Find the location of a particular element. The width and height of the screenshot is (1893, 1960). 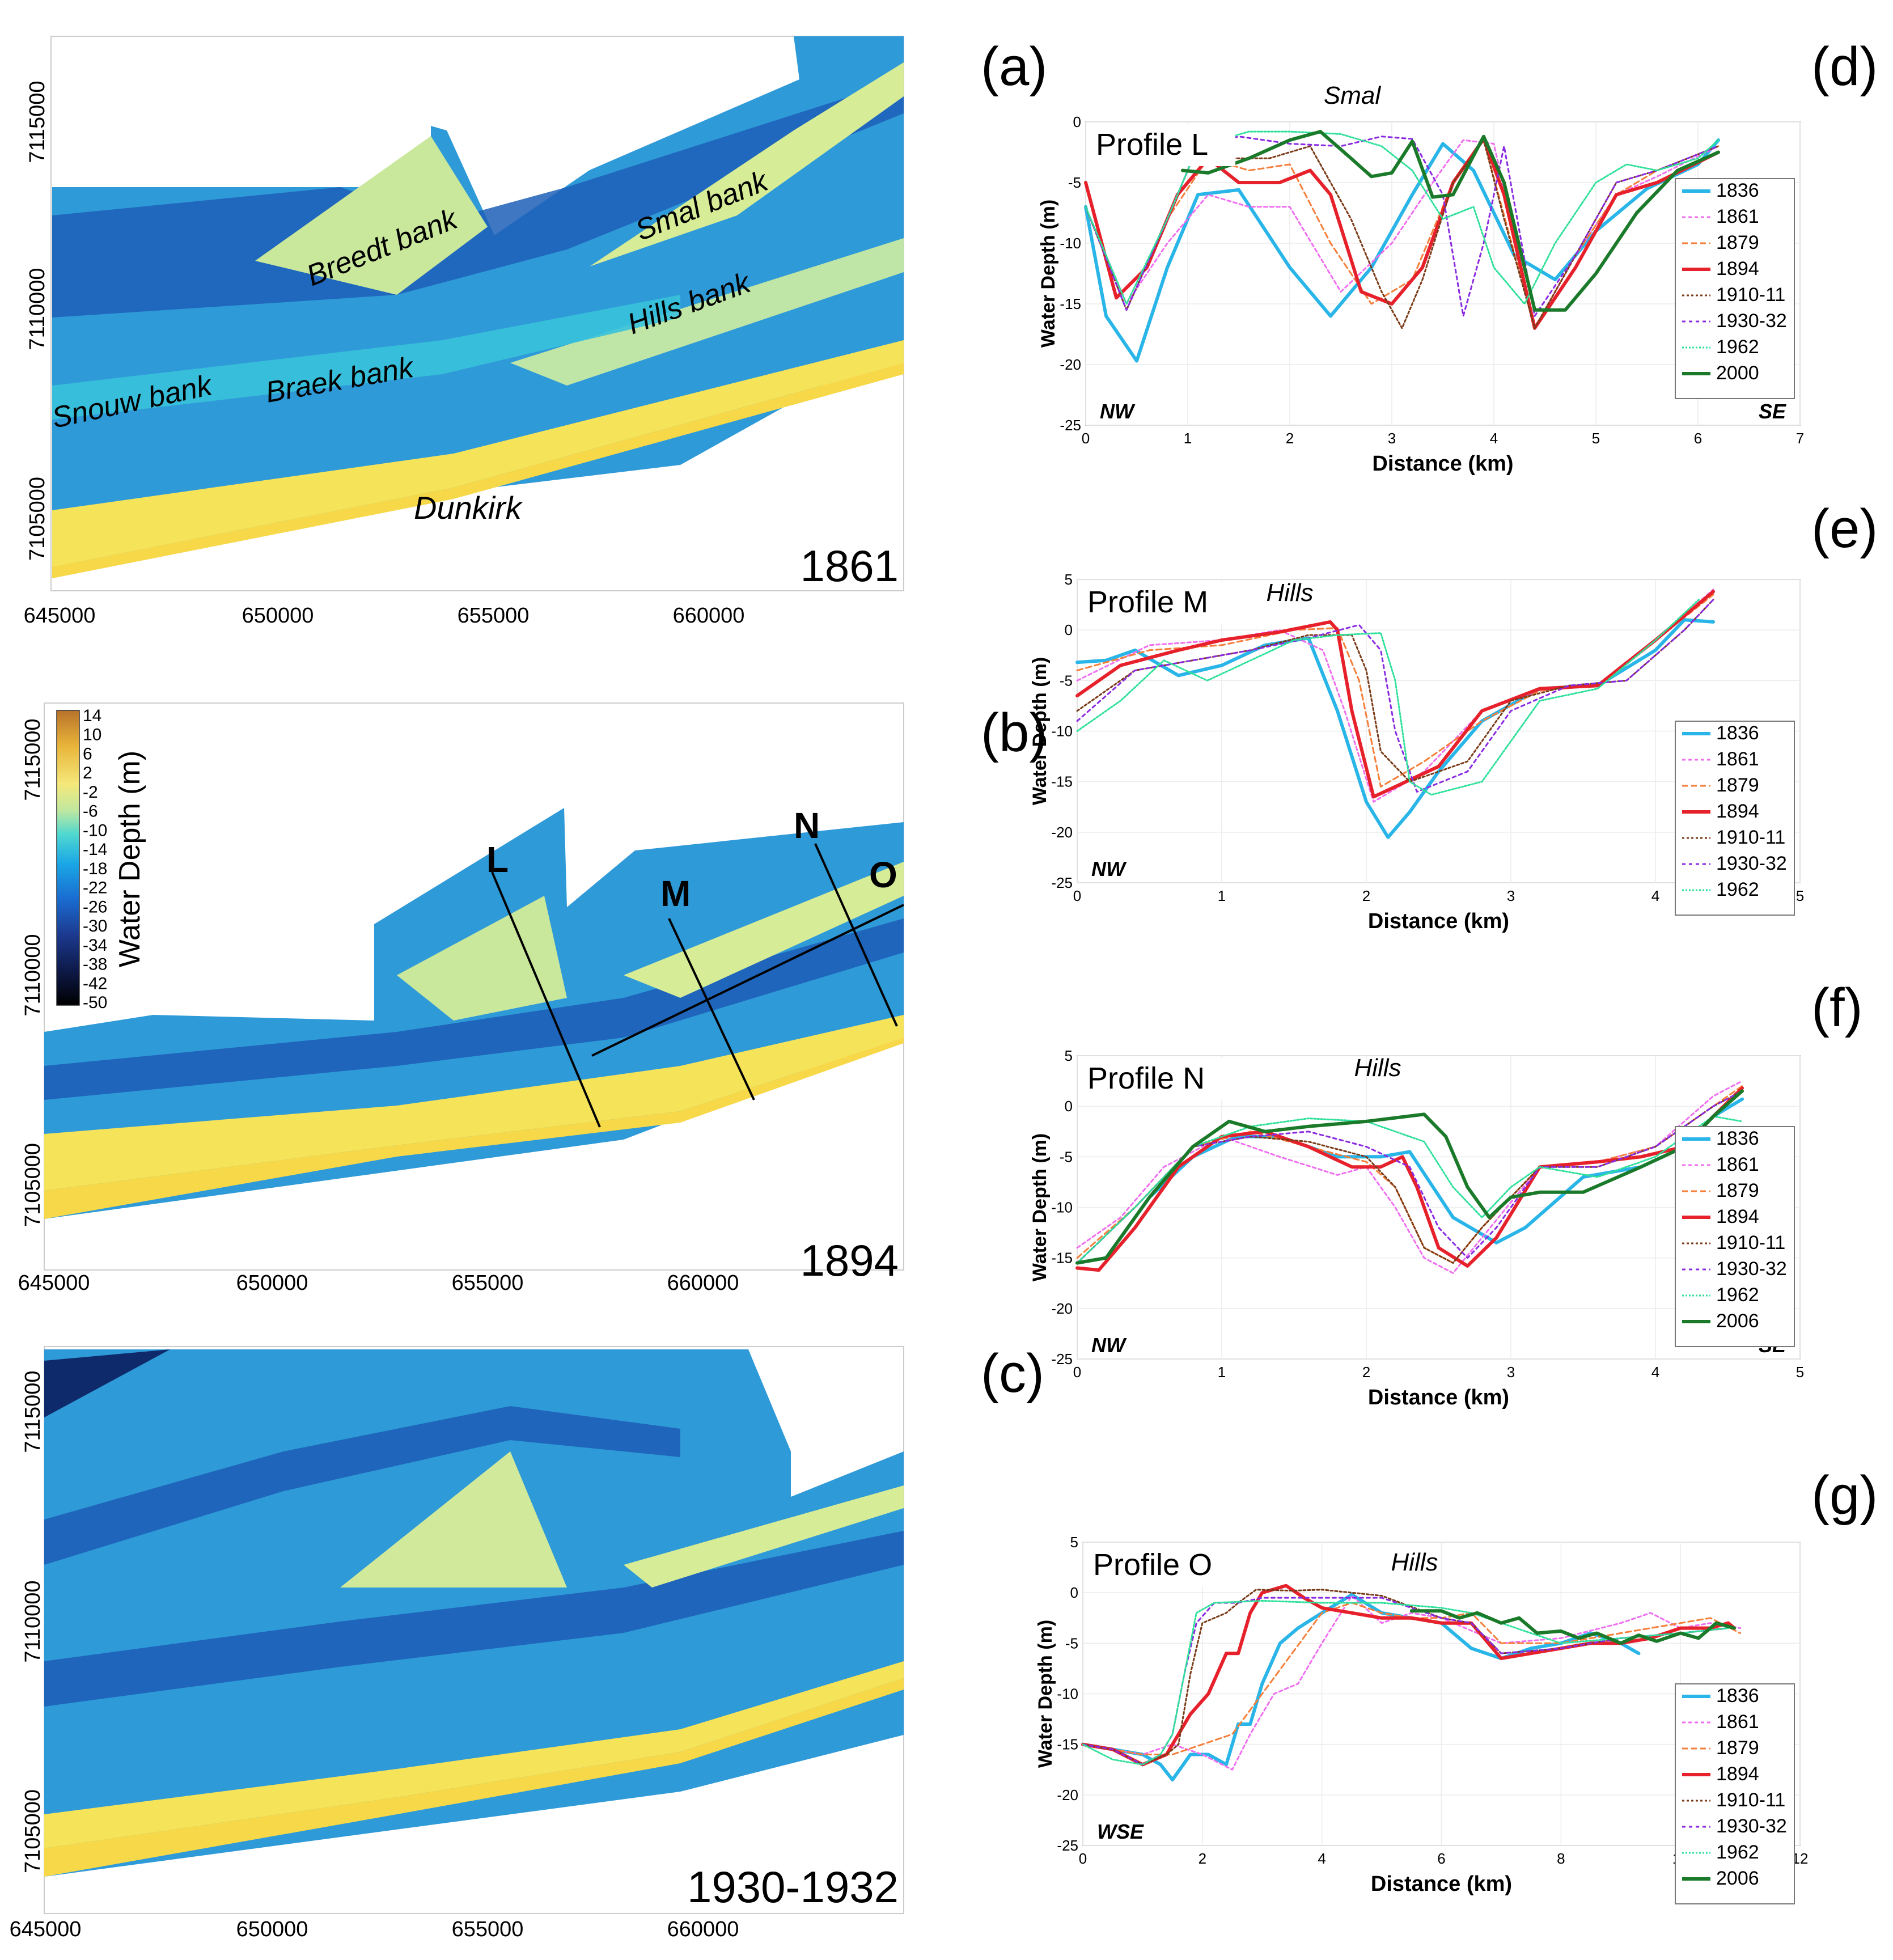

profile-label-o: O is located at coordinates (883, 875).